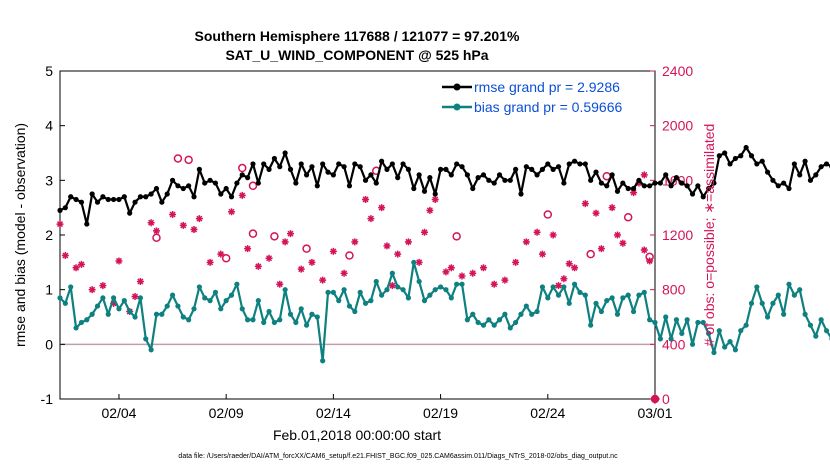 The height and width of the screenshot is (470, 830). Describe the element at coordinates (677, 235) in the screenshot. I see `y-right-tick-label: 1200` at that location.